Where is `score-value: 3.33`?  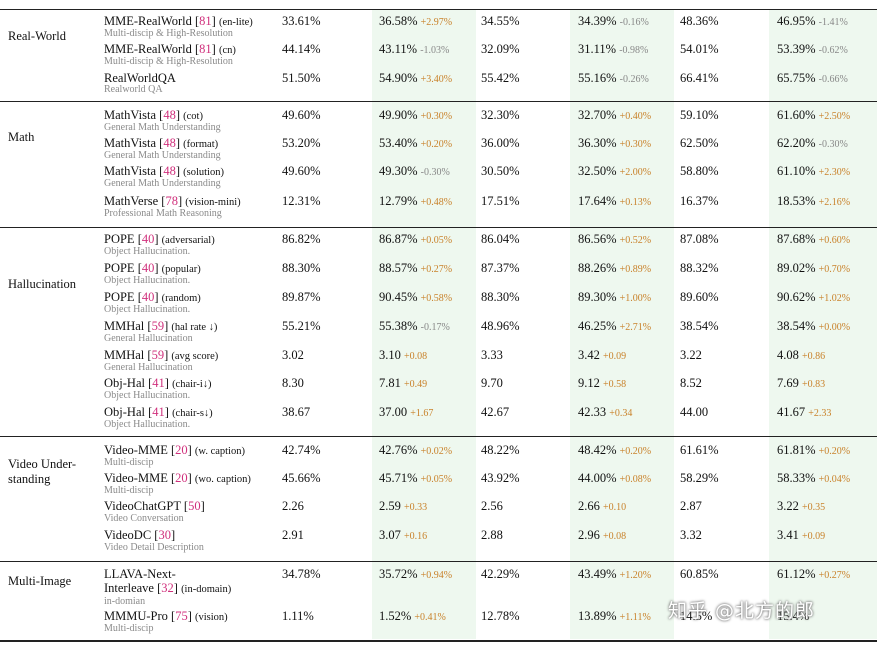 score-value: 3.33 is located at coordinates (492, 355).